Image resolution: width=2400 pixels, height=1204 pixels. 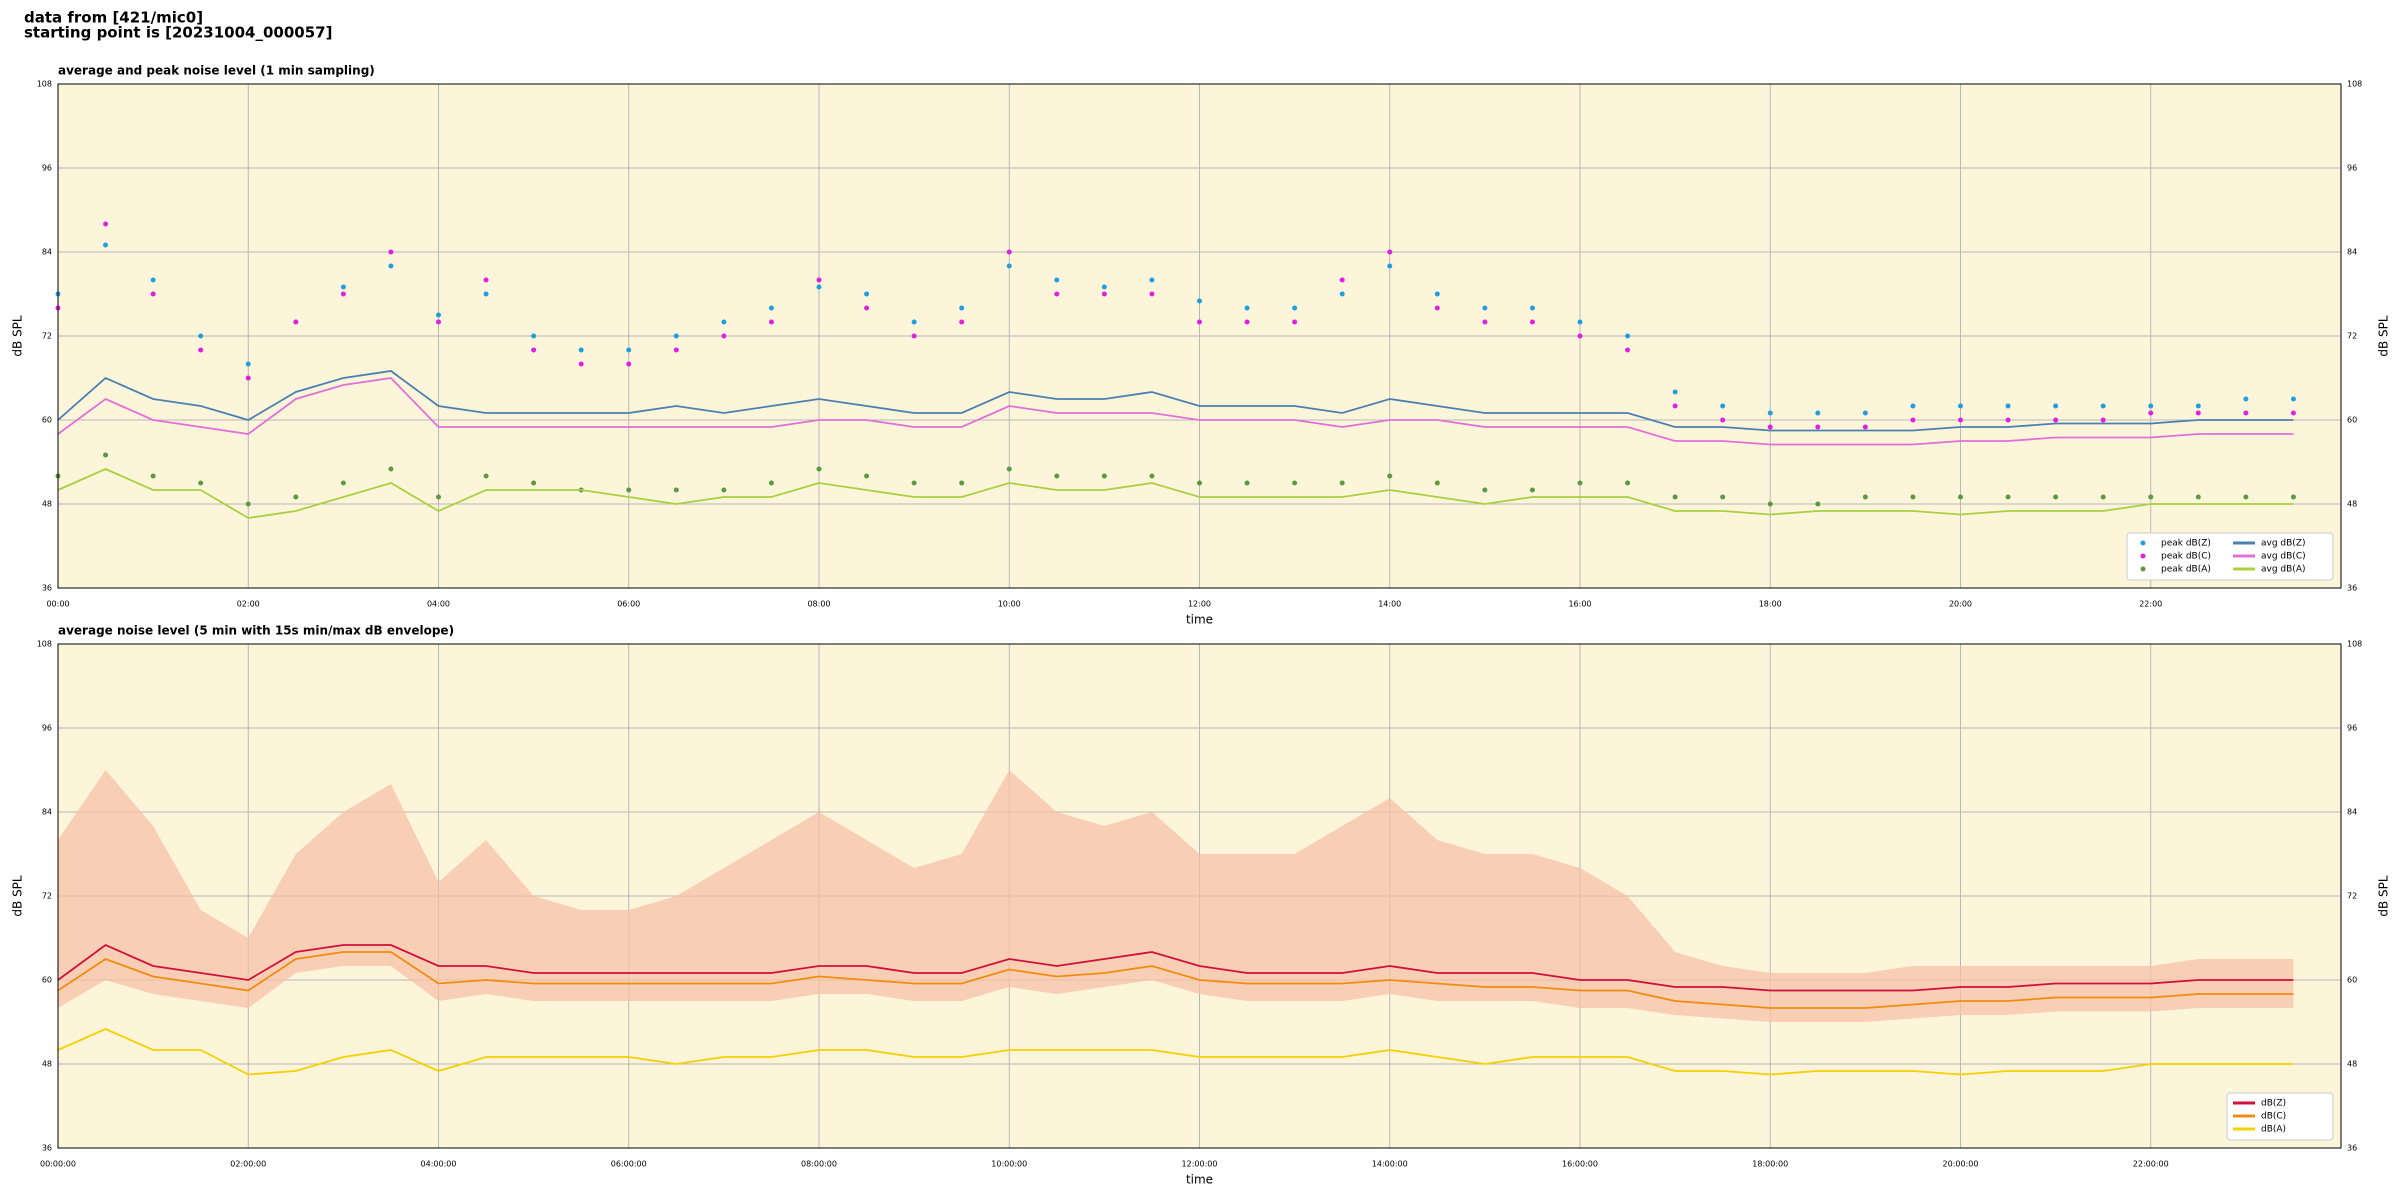 What do you see at coordinates (1009, 1164) in the screenshot?
I see `x-tick-label: 10:00:00` at bounding box center [1009, 1164].